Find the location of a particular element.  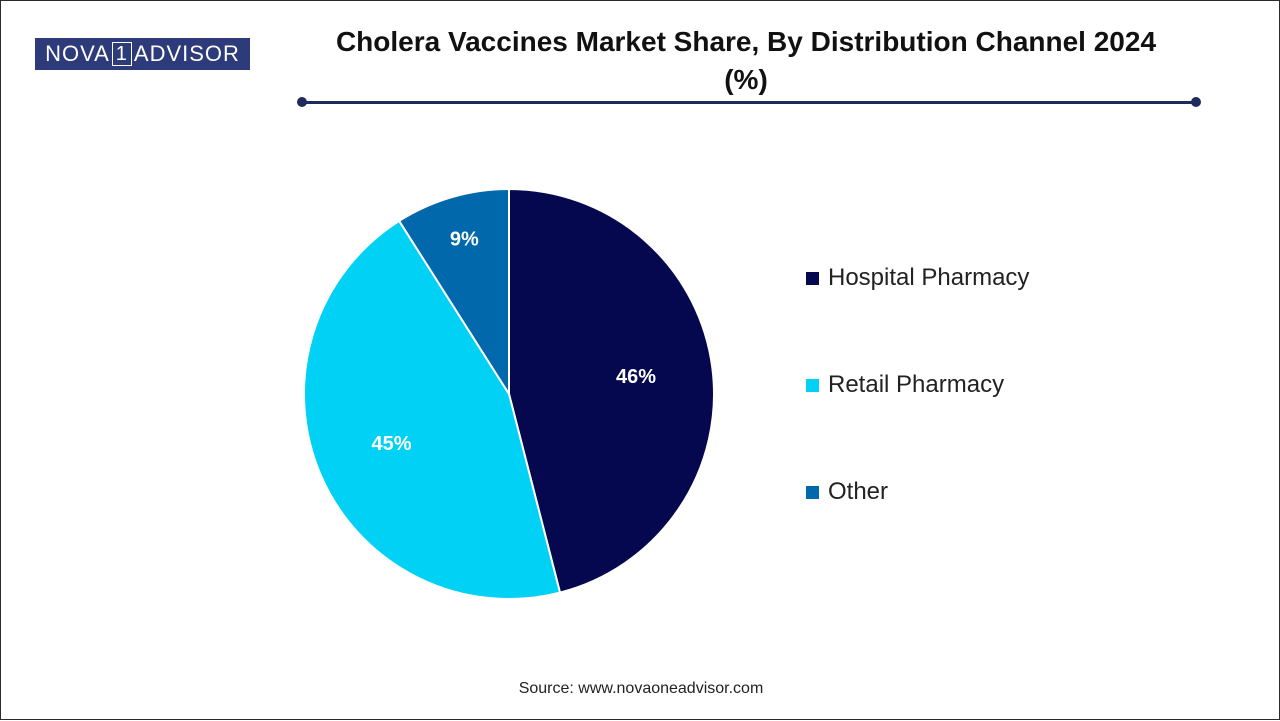

chart-title-line-2: (%) is located at coordinates (746, 79).